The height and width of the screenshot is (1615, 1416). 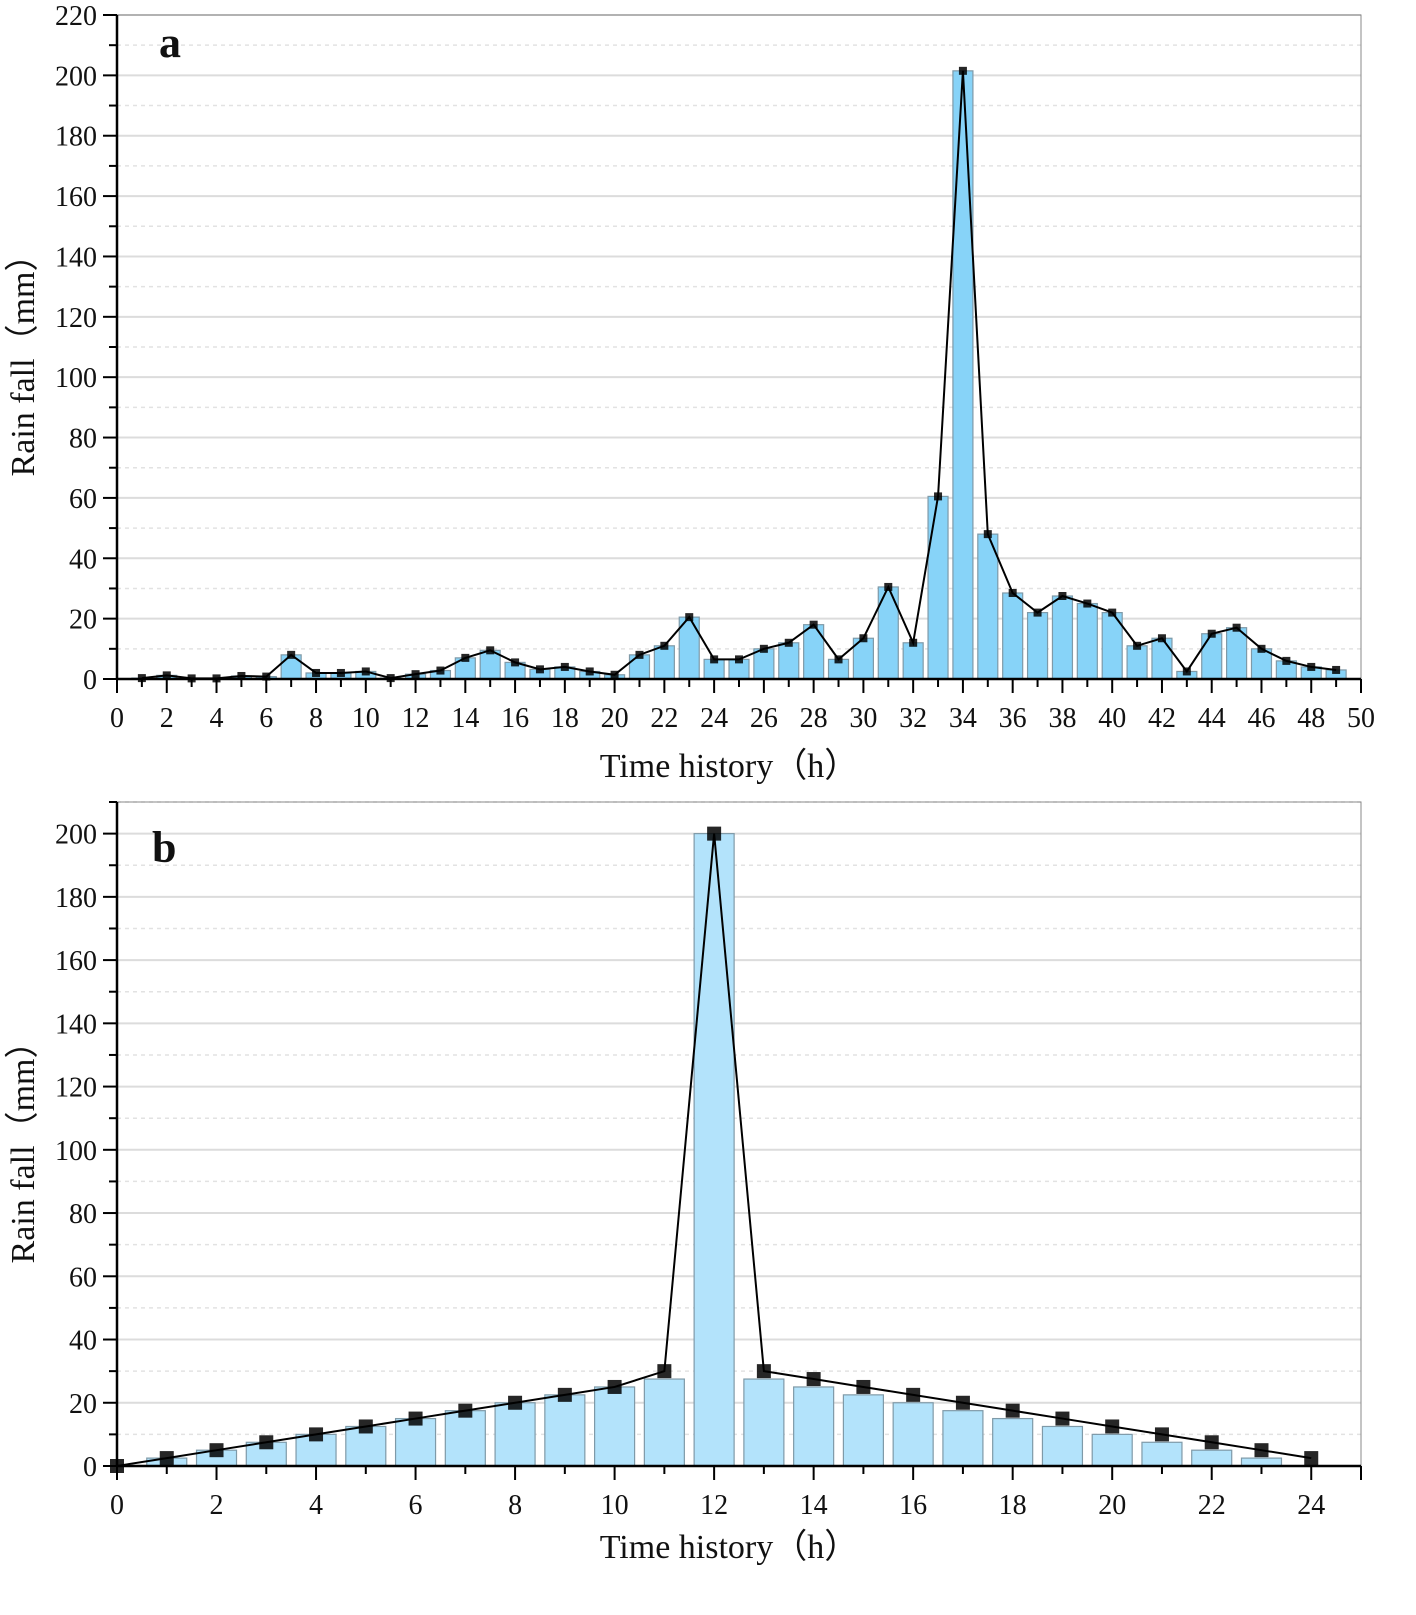 I want to click on svg-text: 100, so click(x=76, y=1151).